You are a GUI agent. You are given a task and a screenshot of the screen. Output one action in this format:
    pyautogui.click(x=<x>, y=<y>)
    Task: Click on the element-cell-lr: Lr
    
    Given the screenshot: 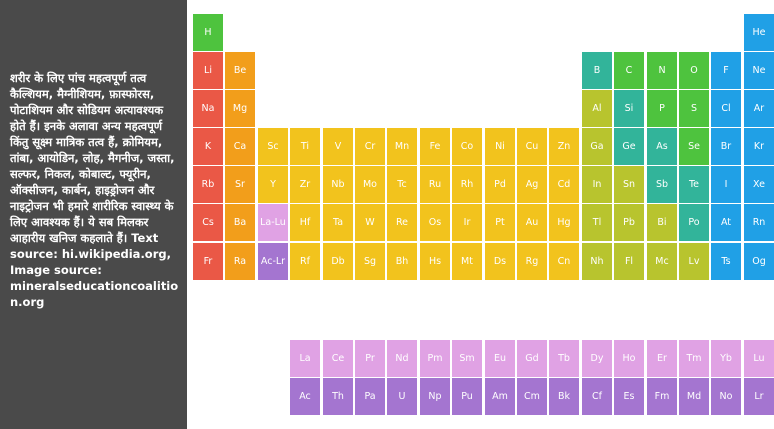 What is the action you would take?
    pyautogui.click(x=759, y=396)
    